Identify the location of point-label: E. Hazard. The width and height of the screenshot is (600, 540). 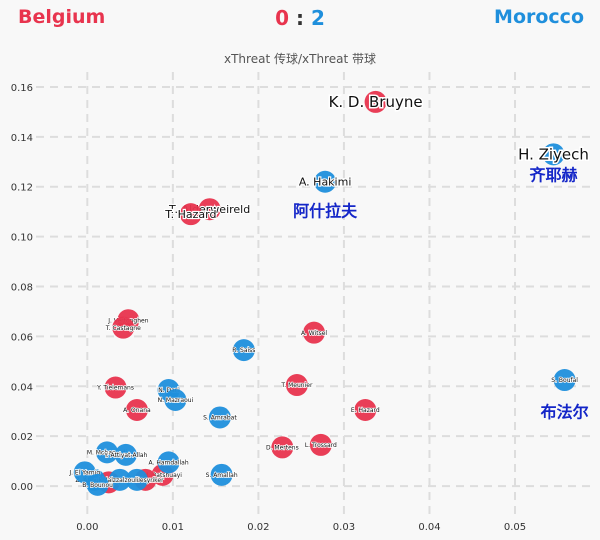
(365, 410).